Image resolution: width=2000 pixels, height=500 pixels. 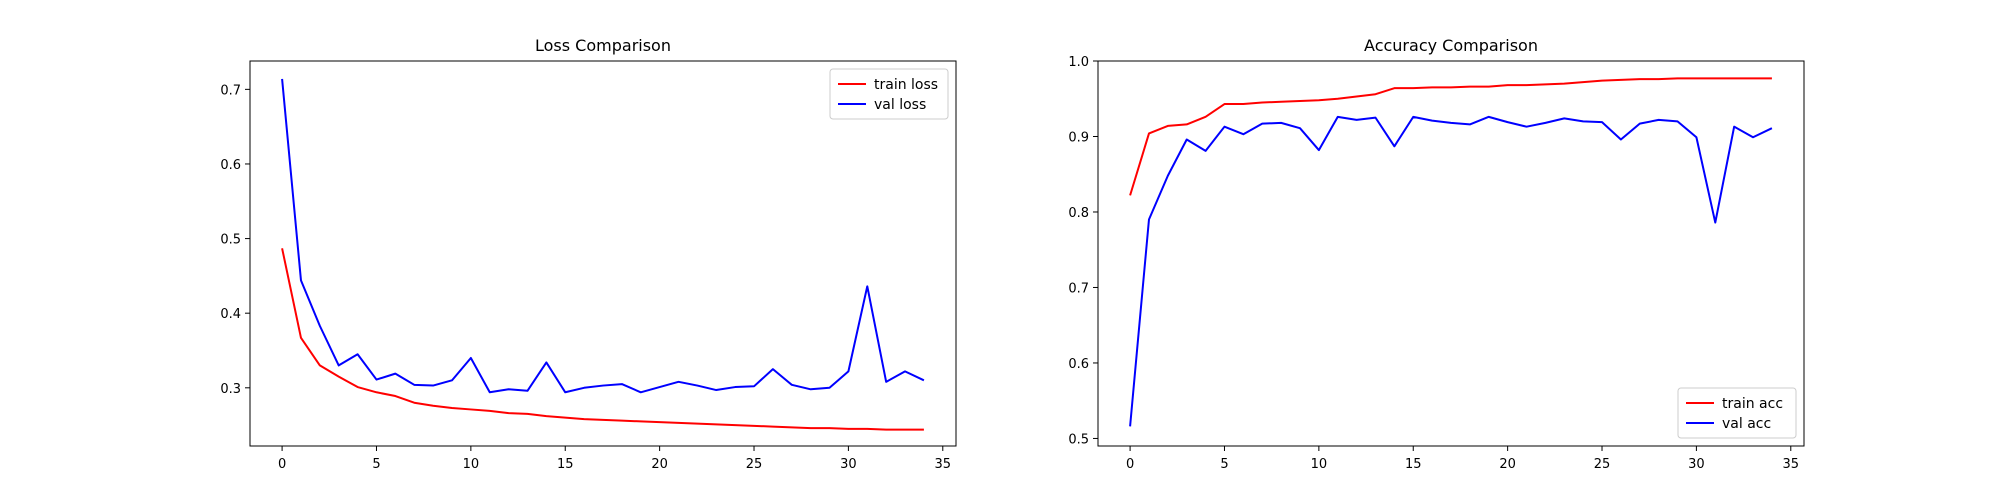 What do you see at coordinates (1752, 404) in the screenshot?
I see `legend-label: train acc` at bounding box center [1752, 404].